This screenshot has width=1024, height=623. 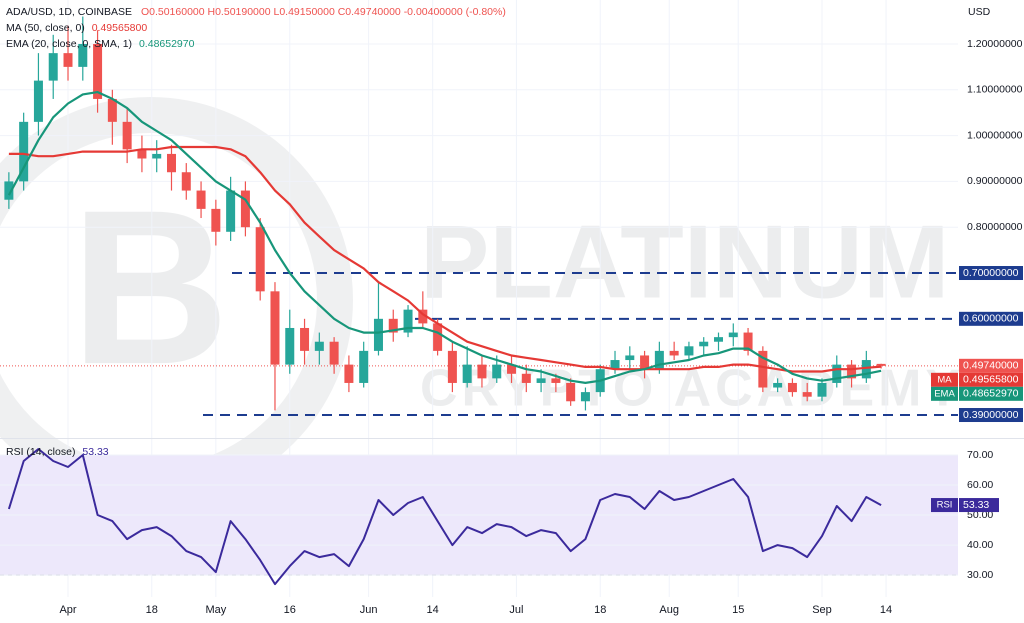 I want to click on series-value-label: 0.48652970, so click(x=991, y=394).